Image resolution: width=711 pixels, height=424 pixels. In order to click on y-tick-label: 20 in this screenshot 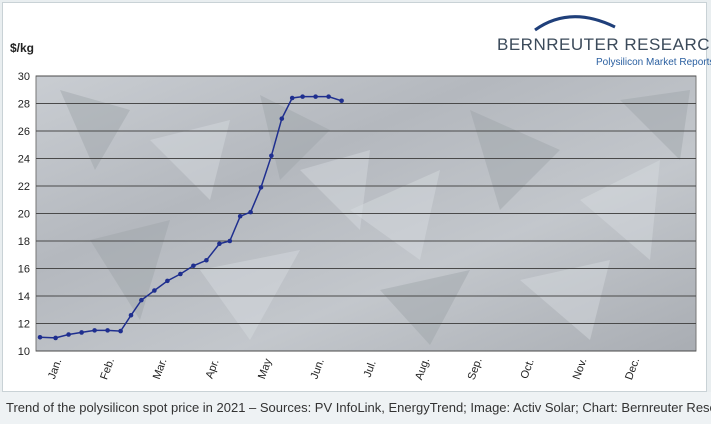, I will do `click(24, 215)`.